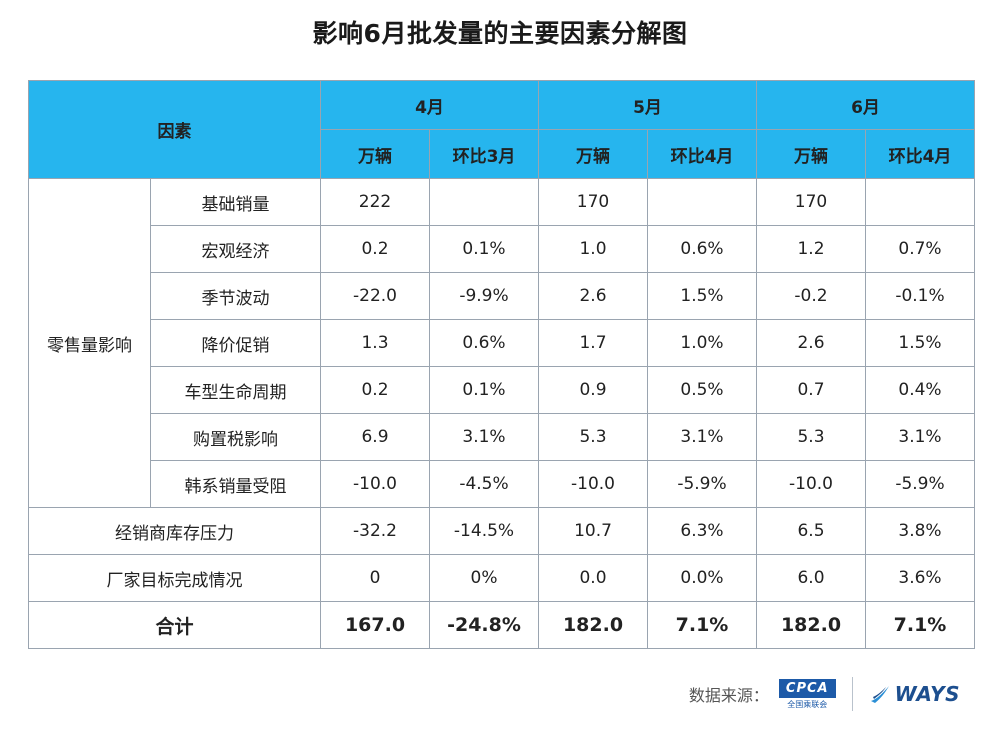 The image size is (1000, 730). I want to click on cell: 1.2, so click(811, 249).